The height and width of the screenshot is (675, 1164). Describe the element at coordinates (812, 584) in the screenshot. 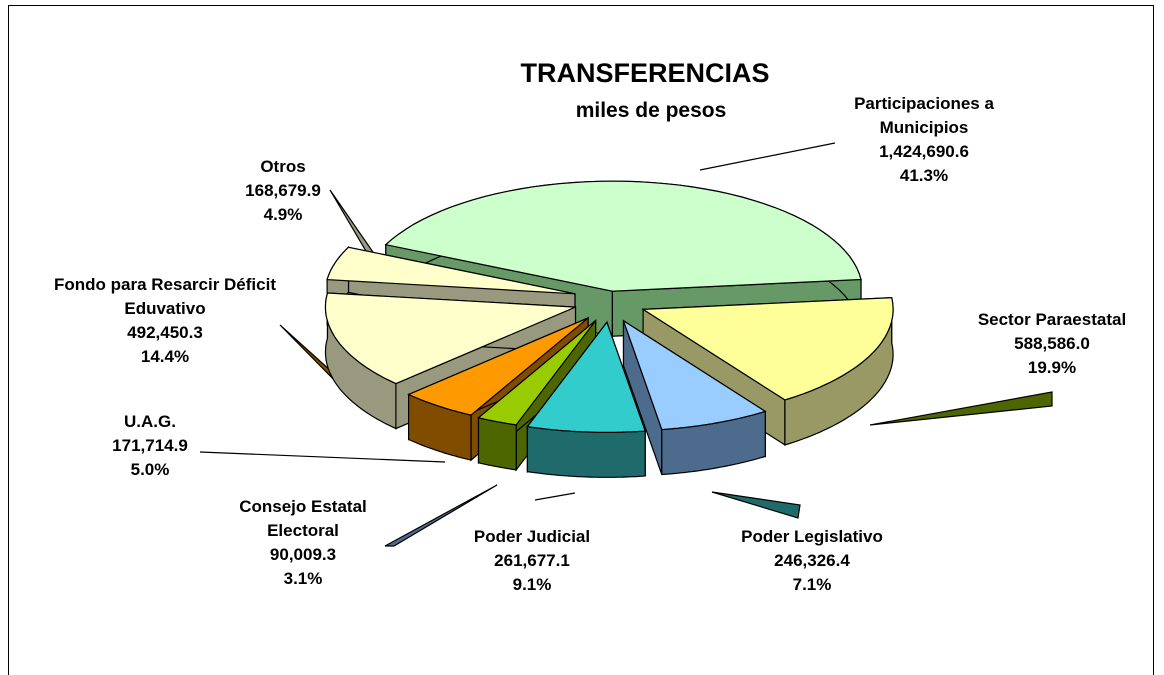

I see `percent-label: 7.1%` at that location.